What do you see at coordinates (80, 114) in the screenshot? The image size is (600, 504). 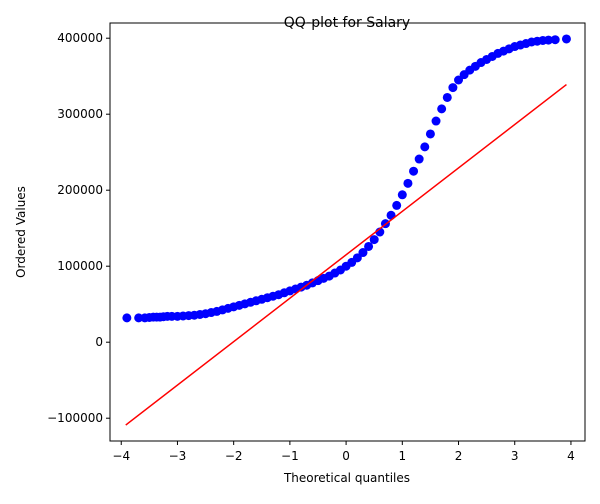 I see `y-tick-label: 300000` at bounding box center [80, 114].